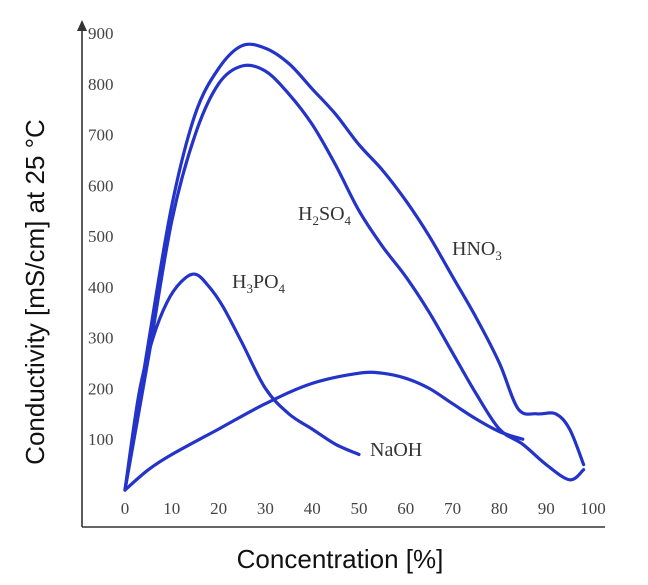 This screenshot has height=585, width=648. Describe the element at coordinates (265, 508) in the screenshot. I see `x-tick-label: 30` at that location.